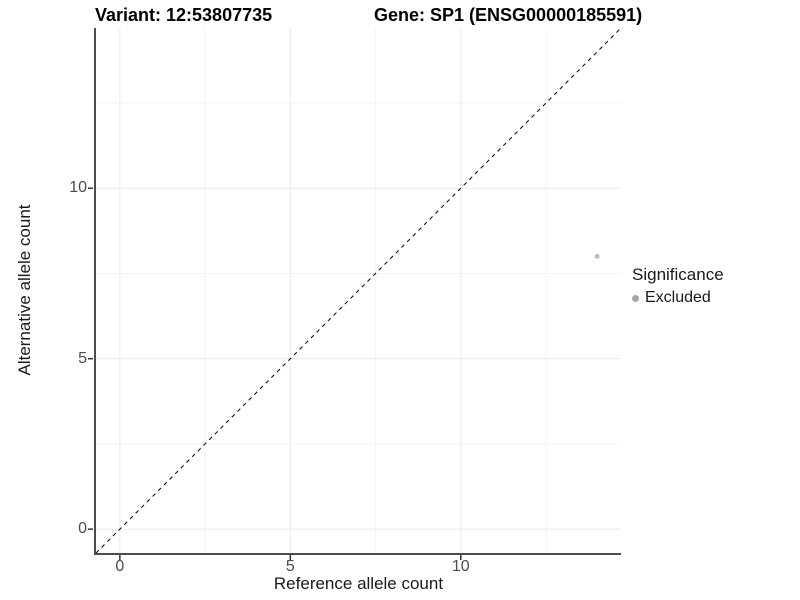  What do you see at coordinates (597, 256) in the screenshot?
I see `data-points` at bounding box center [597, 256].